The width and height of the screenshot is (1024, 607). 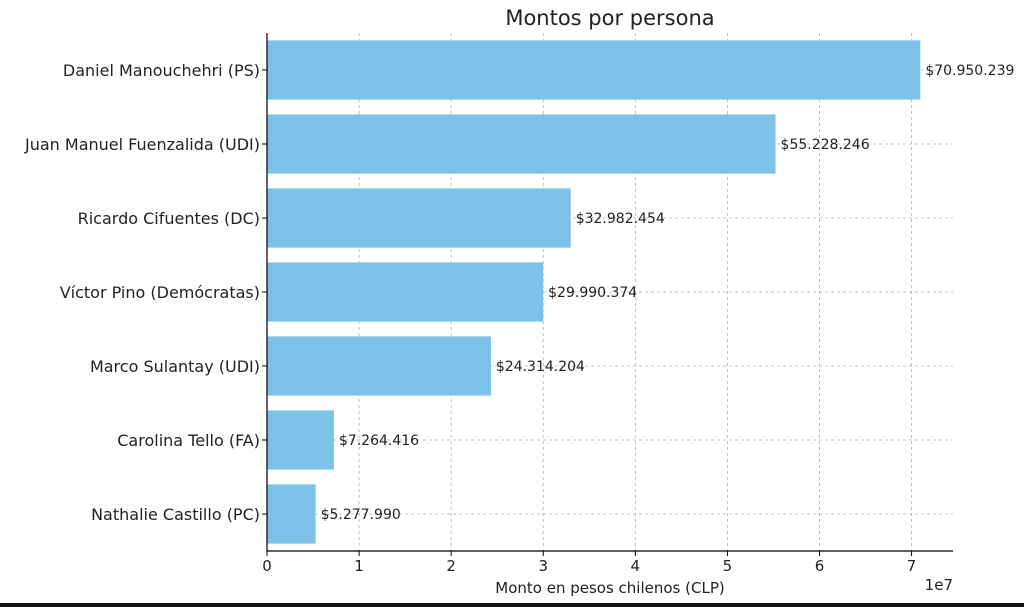 I want to click on data-label: $55.228.246, so click(x=825, y=145).